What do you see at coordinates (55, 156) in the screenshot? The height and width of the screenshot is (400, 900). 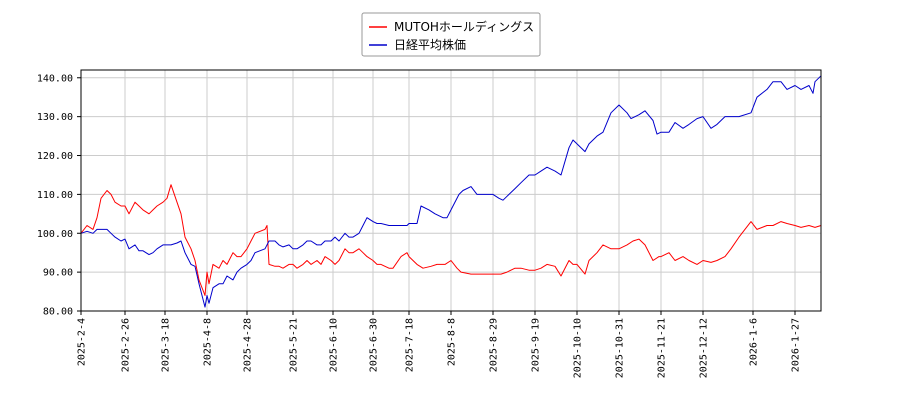 I see `y-tick-label: 120.00` at bounding box center [55, 156].